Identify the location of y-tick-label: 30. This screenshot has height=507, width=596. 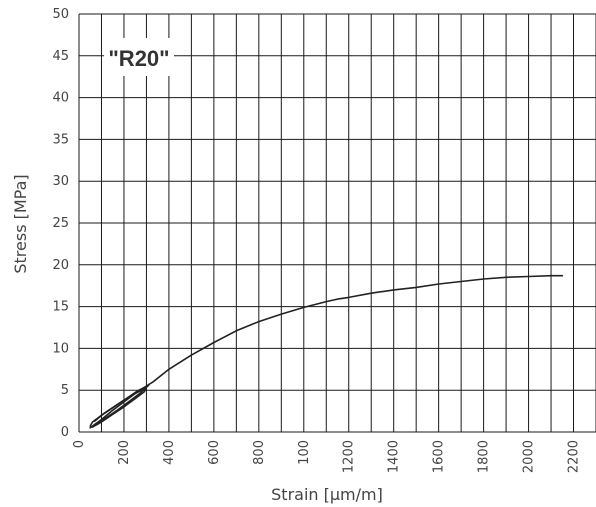
(60, 181).